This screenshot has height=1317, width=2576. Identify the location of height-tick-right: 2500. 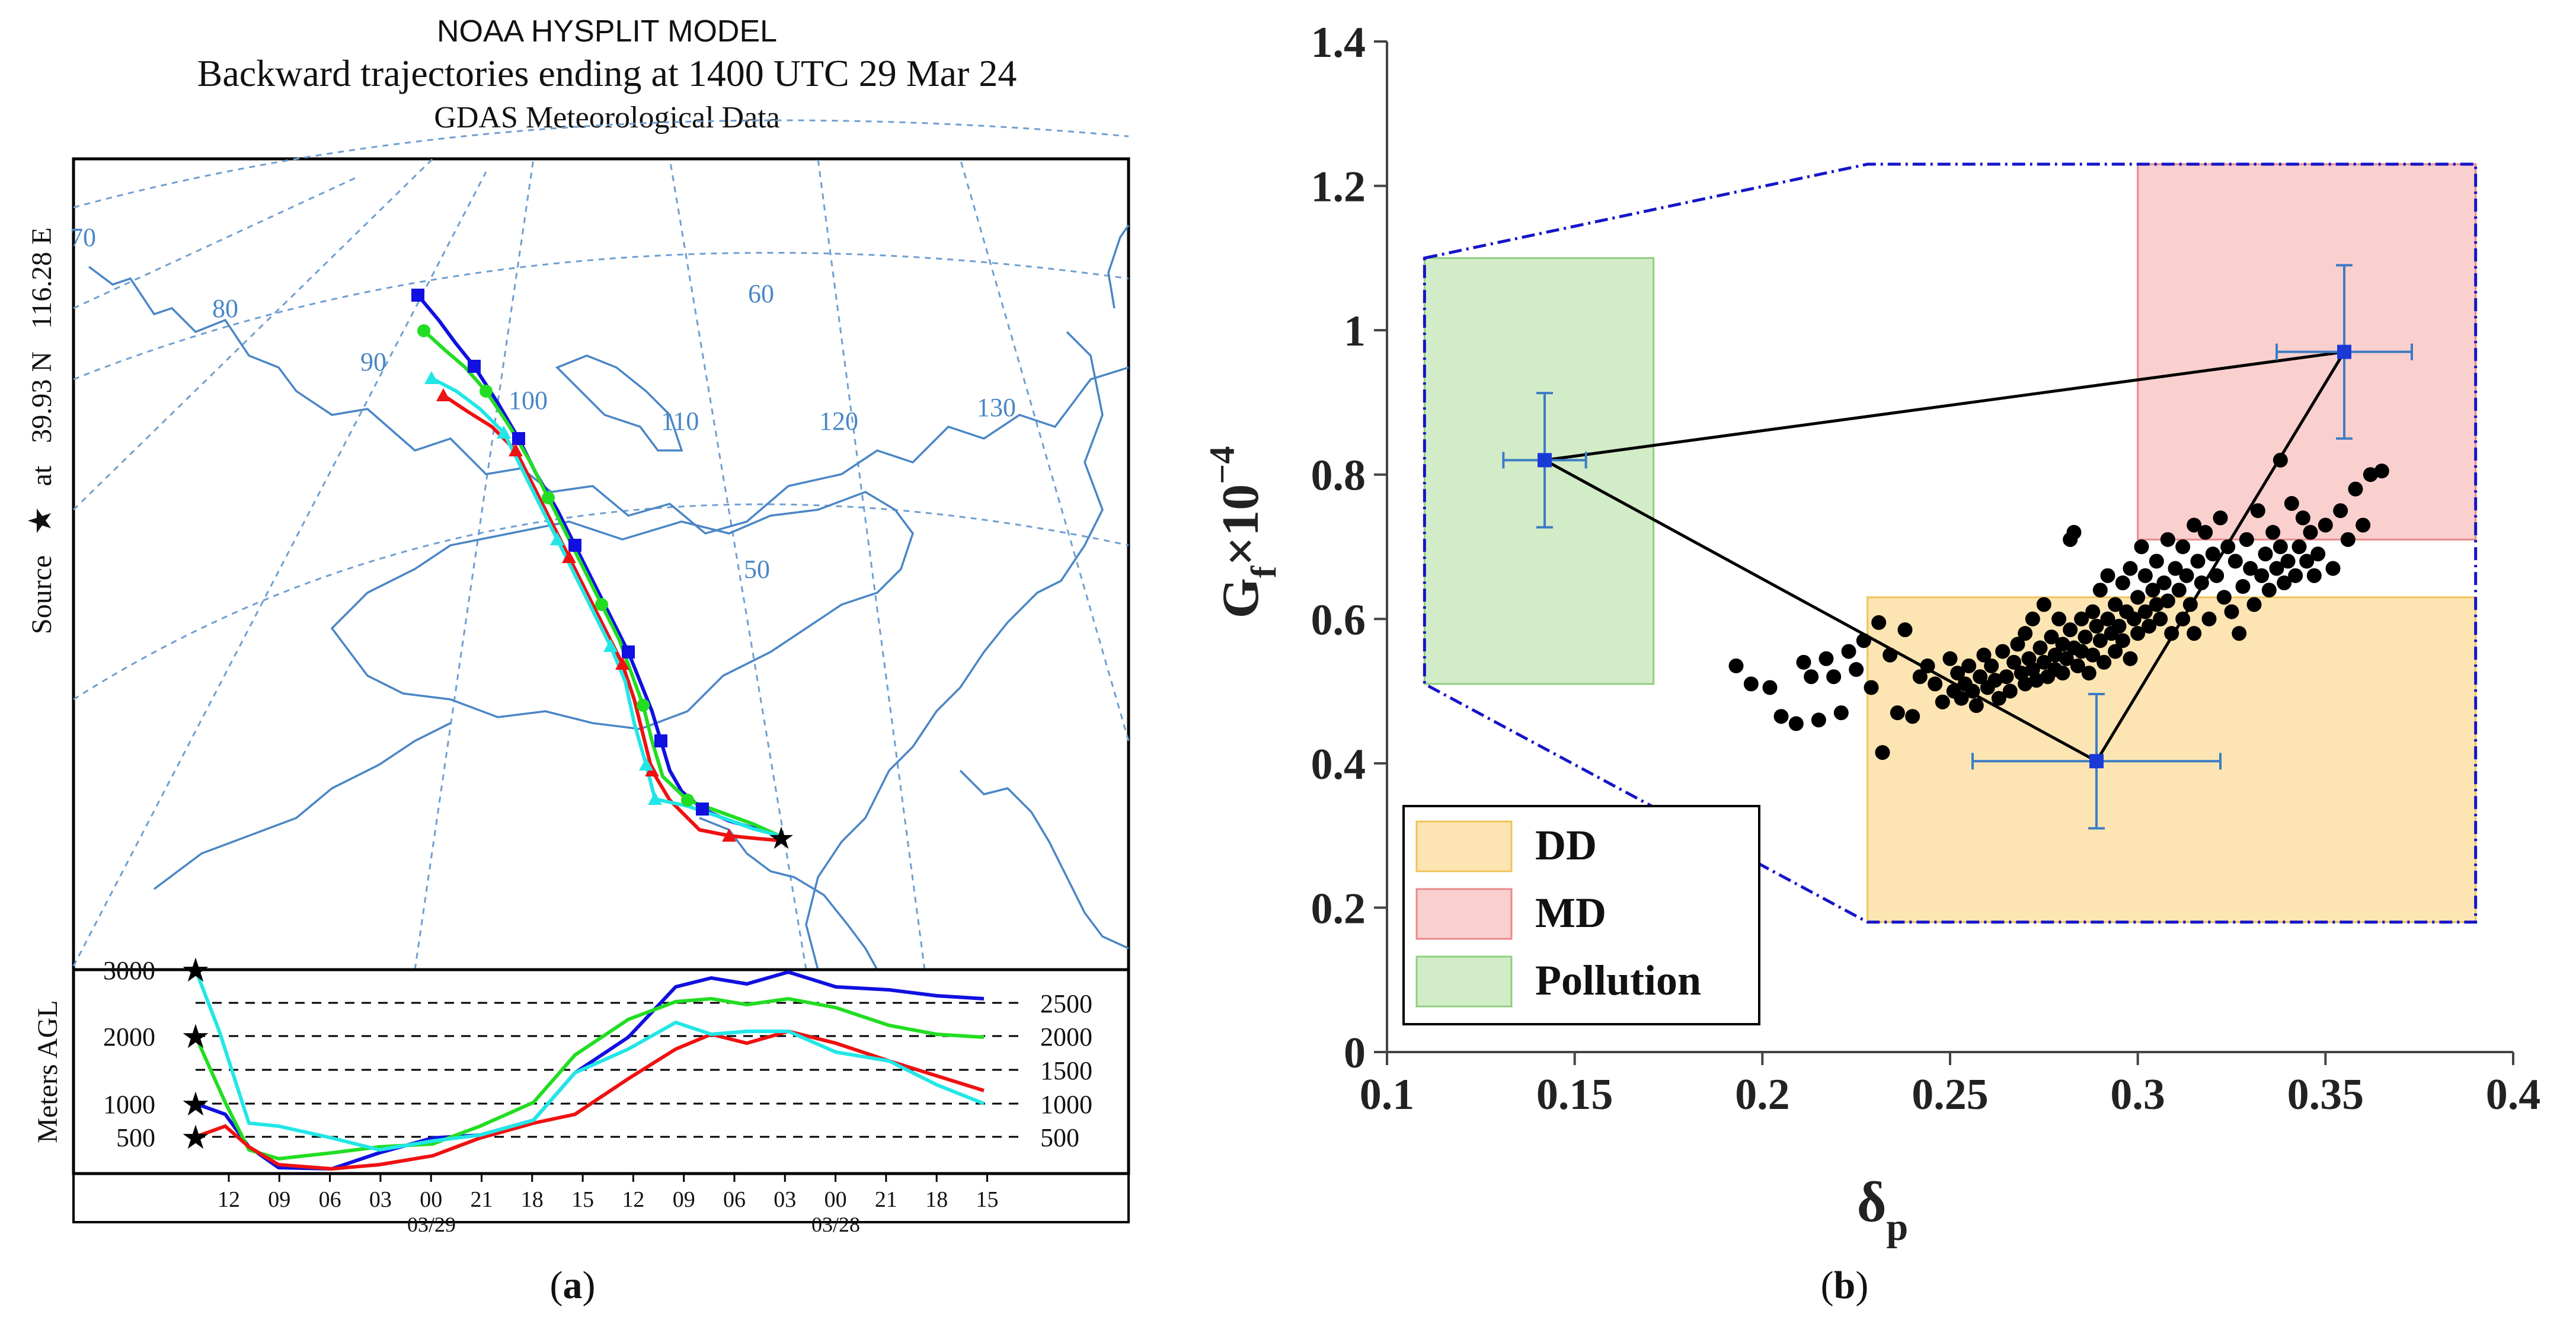
(1066, 1003).